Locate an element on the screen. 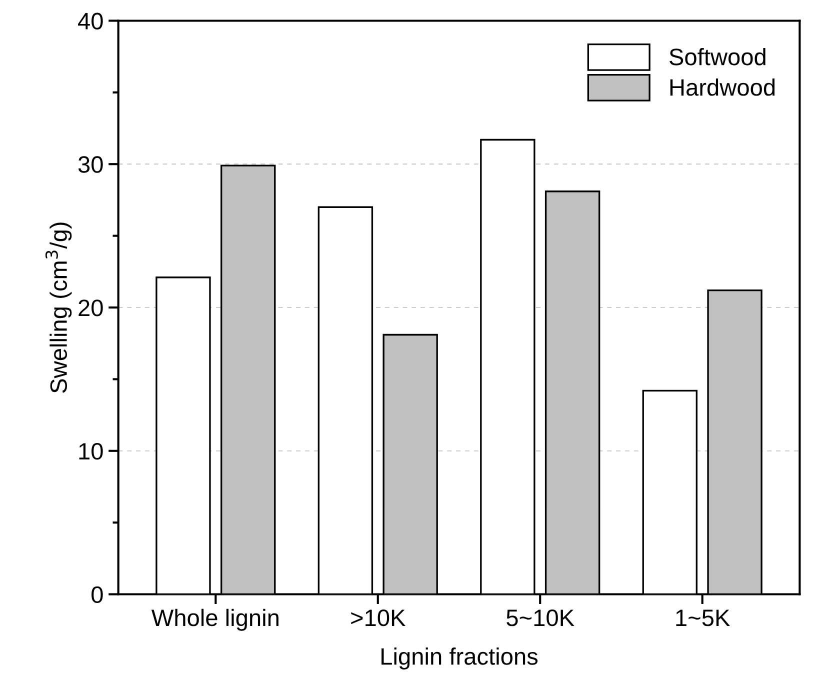 The width and height of the screenshot is (816, 691). x-tick-label: 1~5K is located at coordinates (703, 618).